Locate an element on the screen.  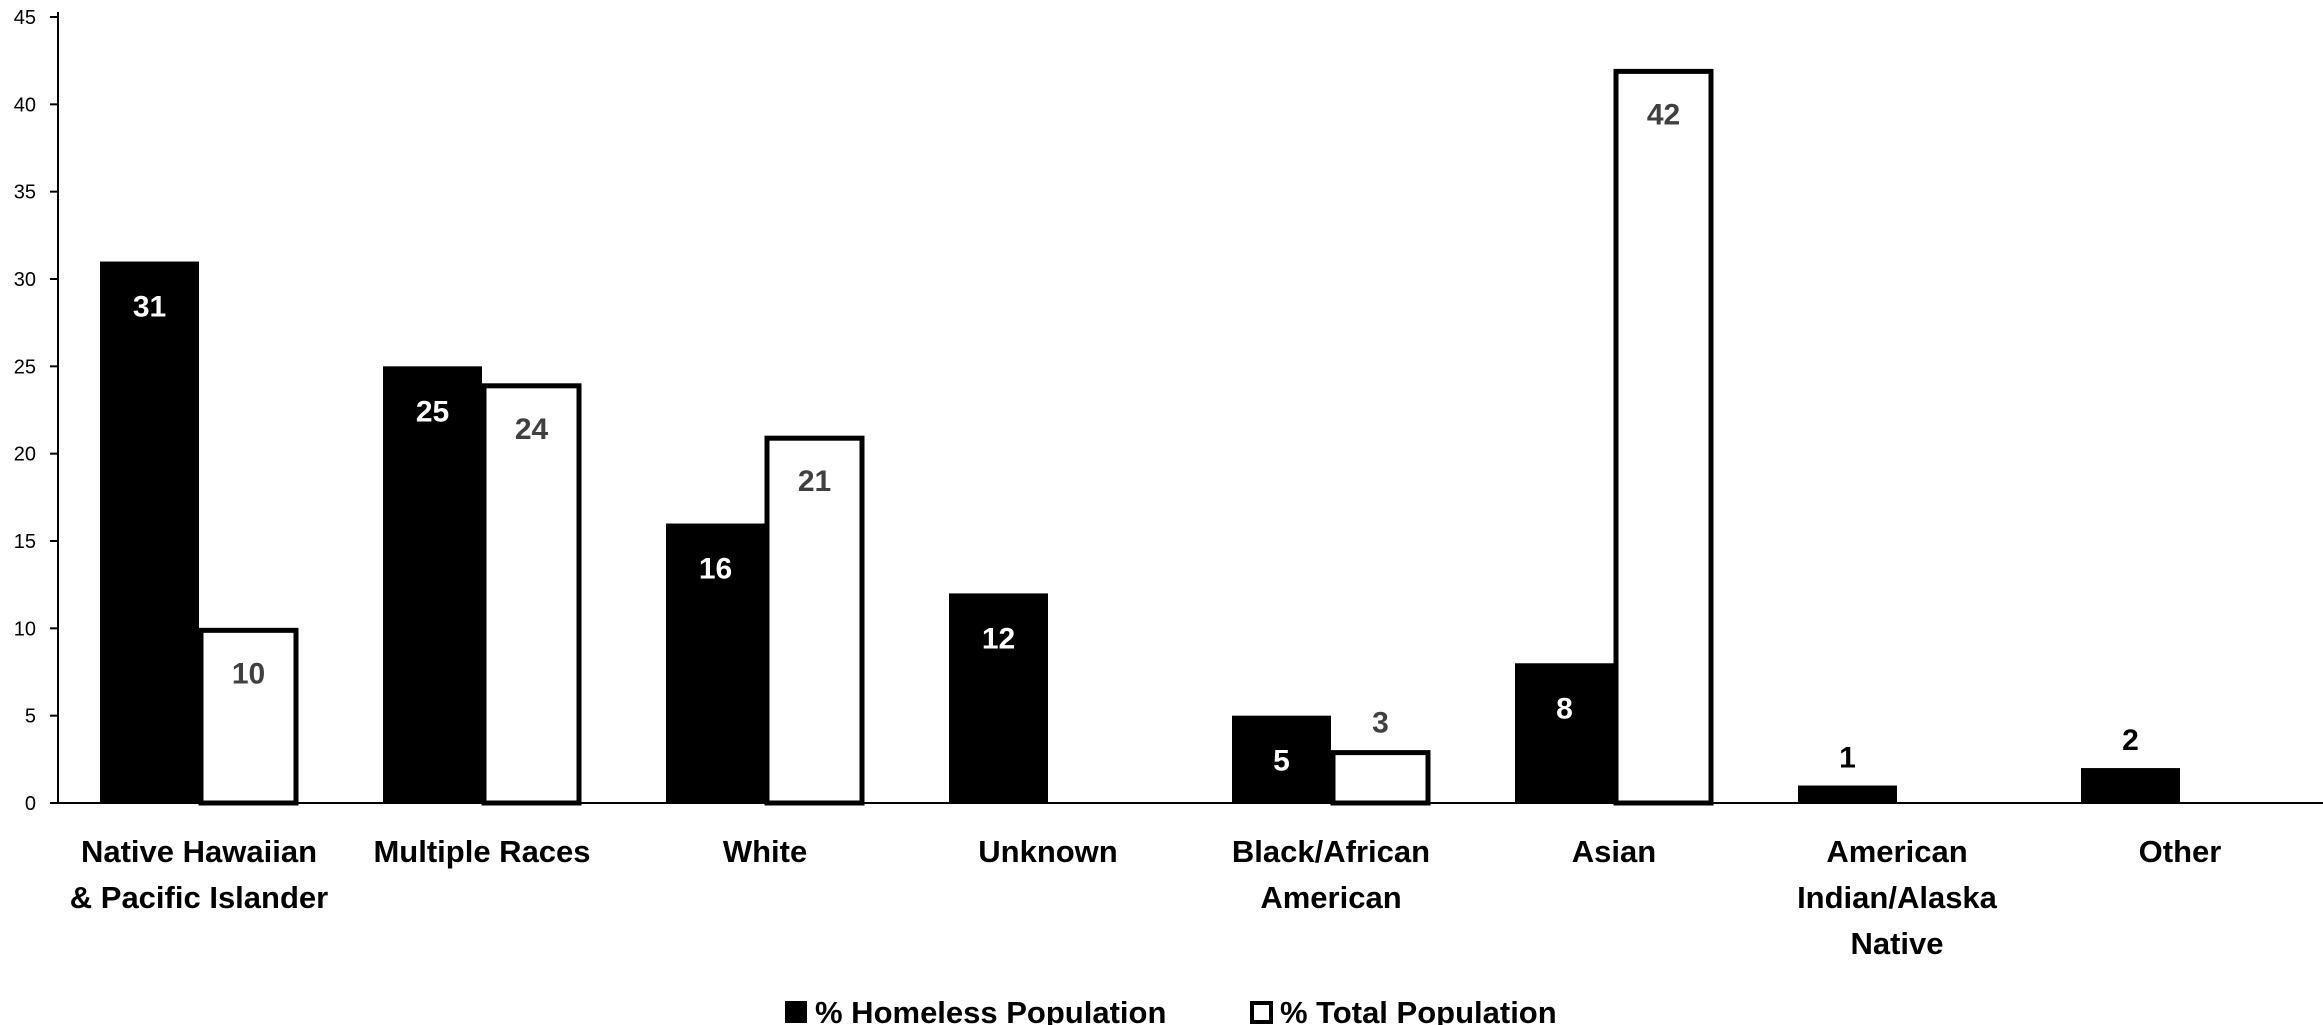
data-label: 25 is located at coordinates (432, 411).